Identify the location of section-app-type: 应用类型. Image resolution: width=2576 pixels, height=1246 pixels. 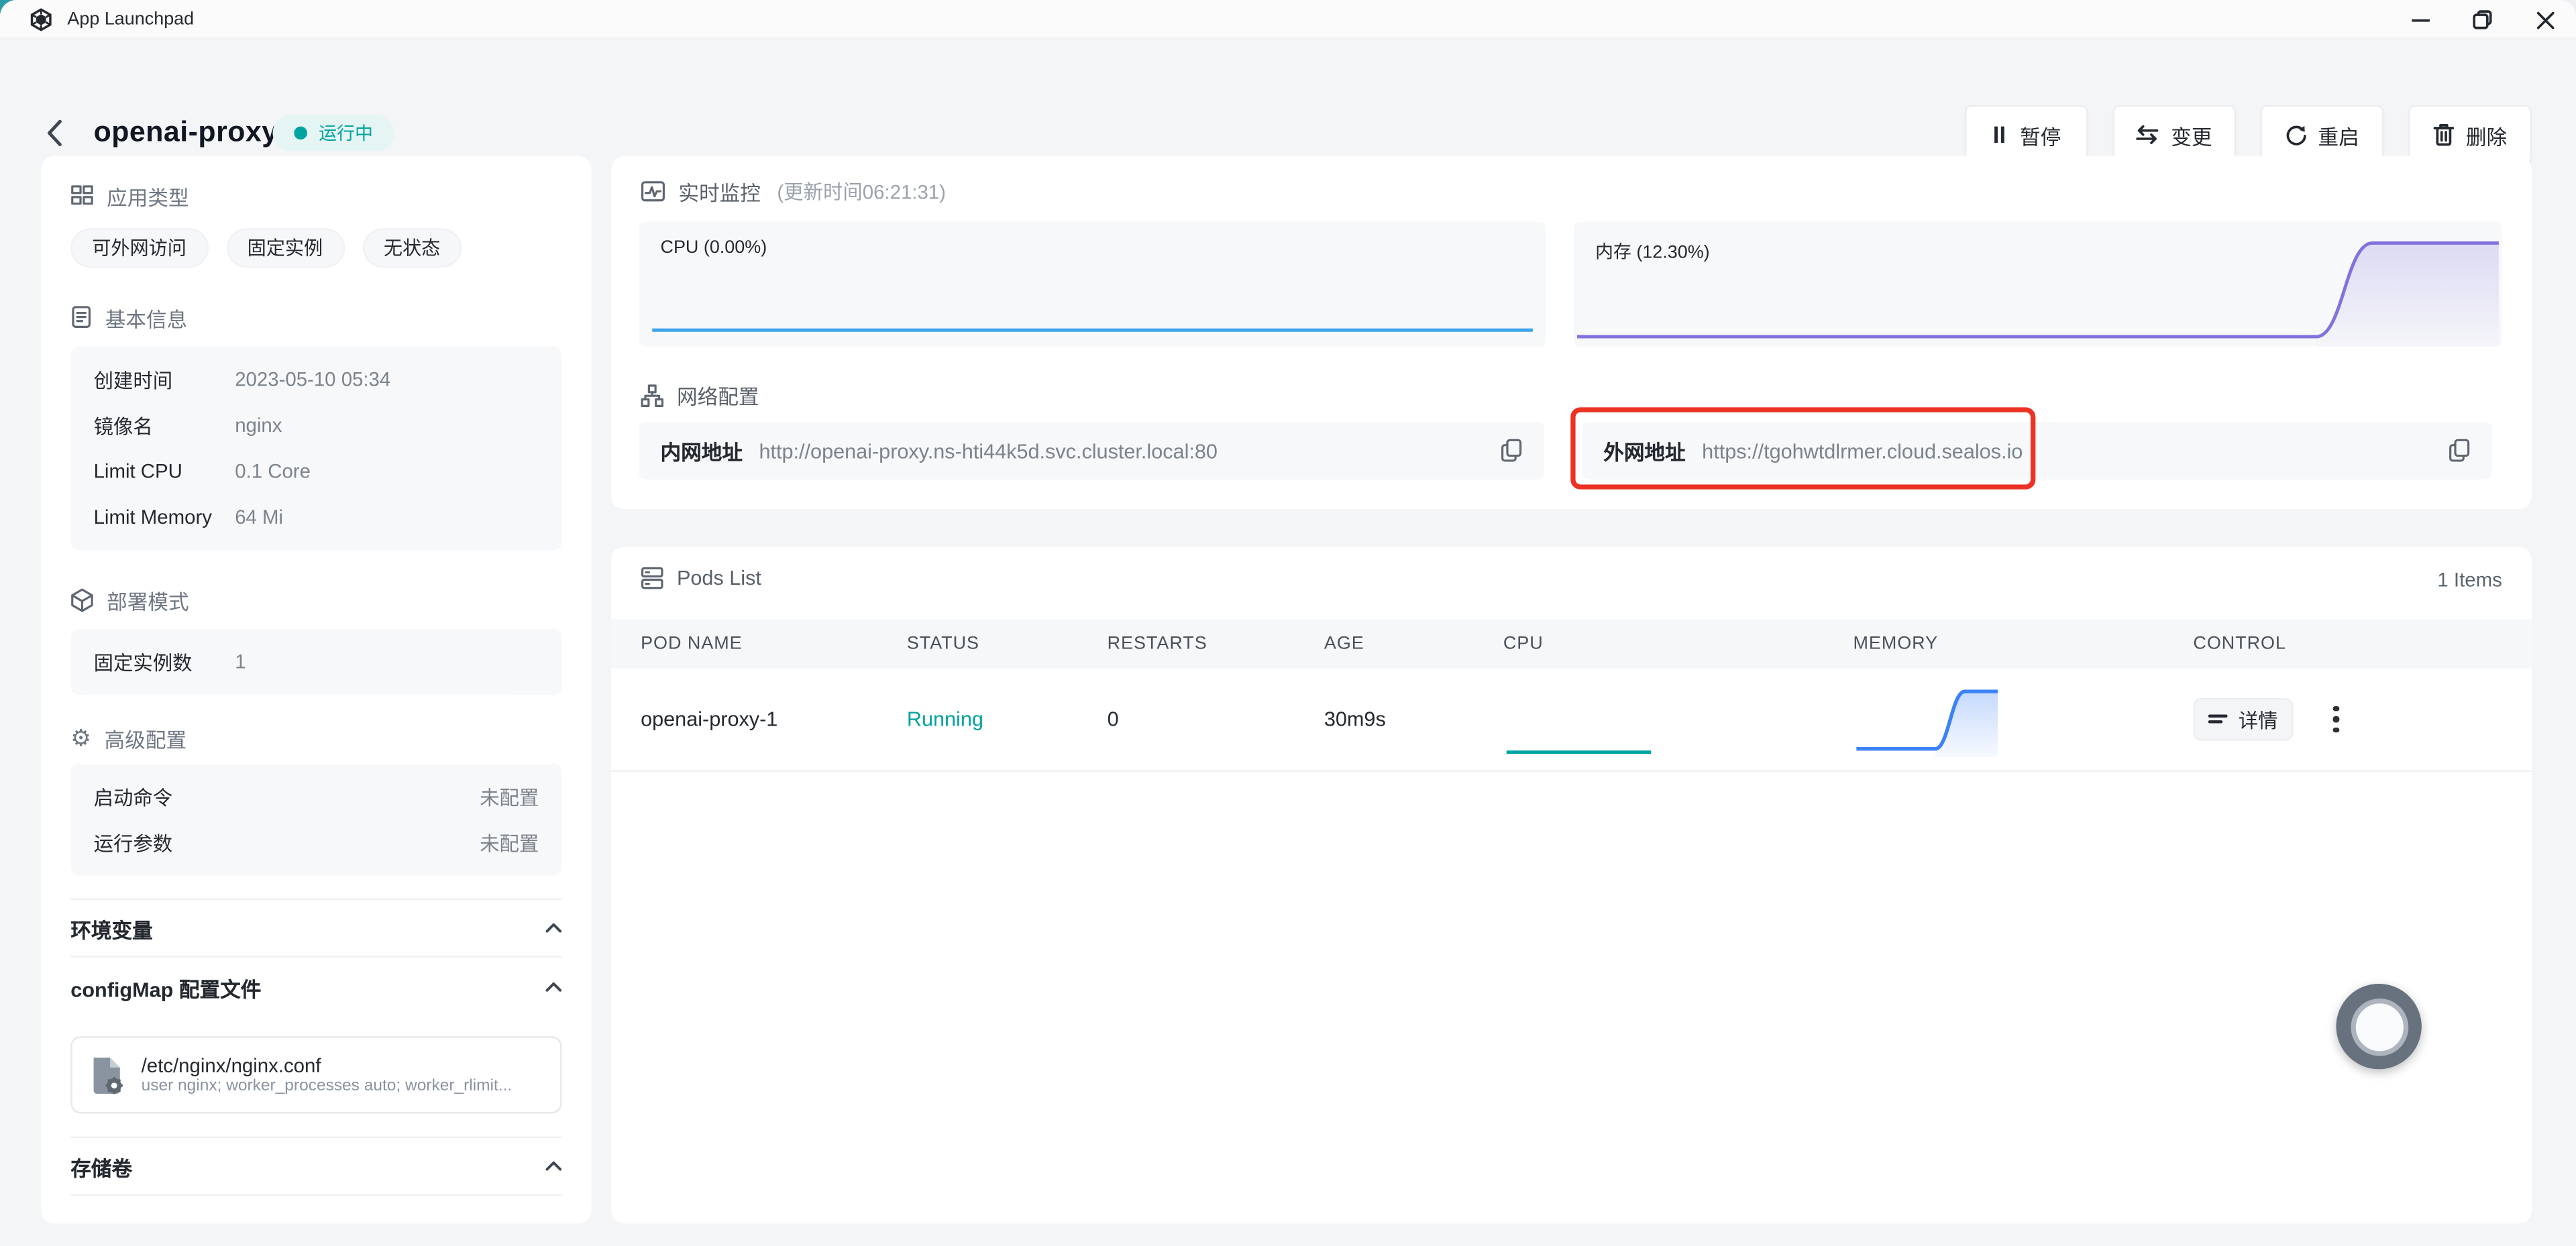
(315, 195).